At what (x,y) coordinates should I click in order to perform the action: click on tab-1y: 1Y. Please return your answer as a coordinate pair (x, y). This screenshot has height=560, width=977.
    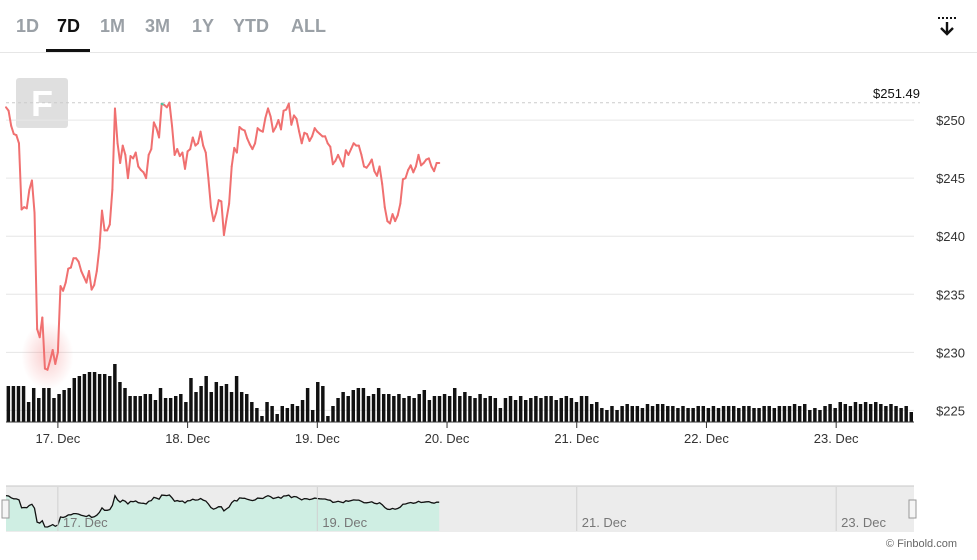
    Looking at the image, I should click on (203, 26).